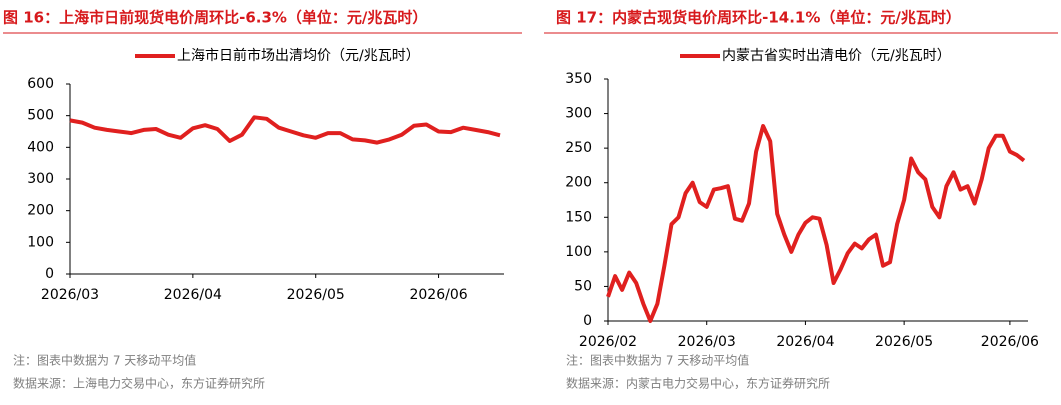  What do you see at coordinates (608, 342) in the screenshot?
I see `x-tick-label: 2026/02` at bounding box center [608, 342].